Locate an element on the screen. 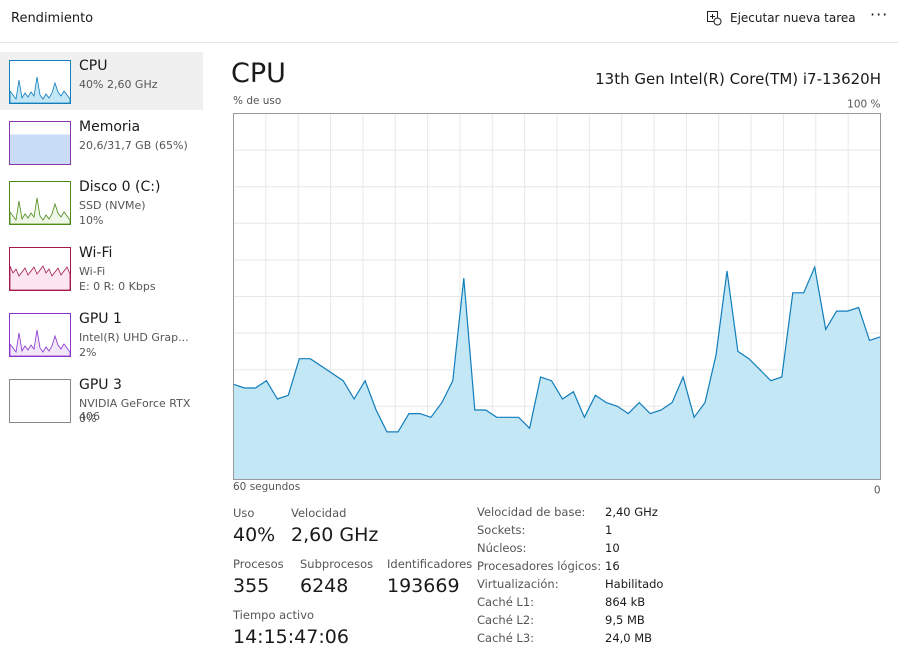 This screenshot has width=898, height=659. spec-label: Núcleos: is located at coordinates (502, 548).